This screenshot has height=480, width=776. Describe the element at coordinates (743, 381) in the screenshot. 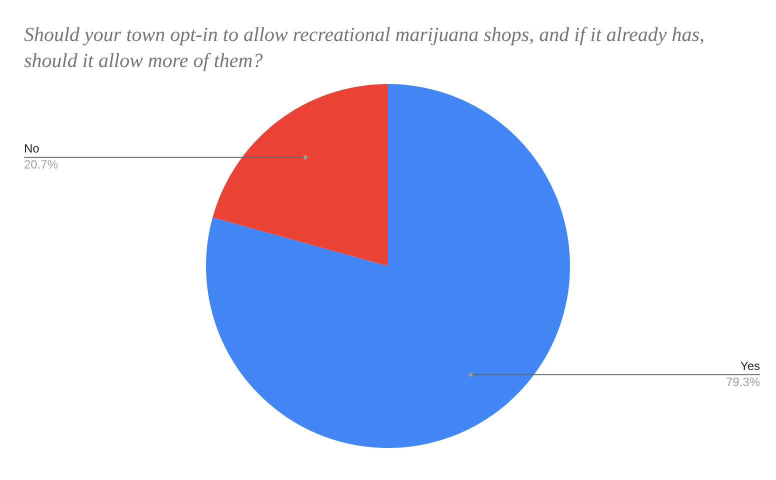

I see `data-label: 79.3%` at that location.